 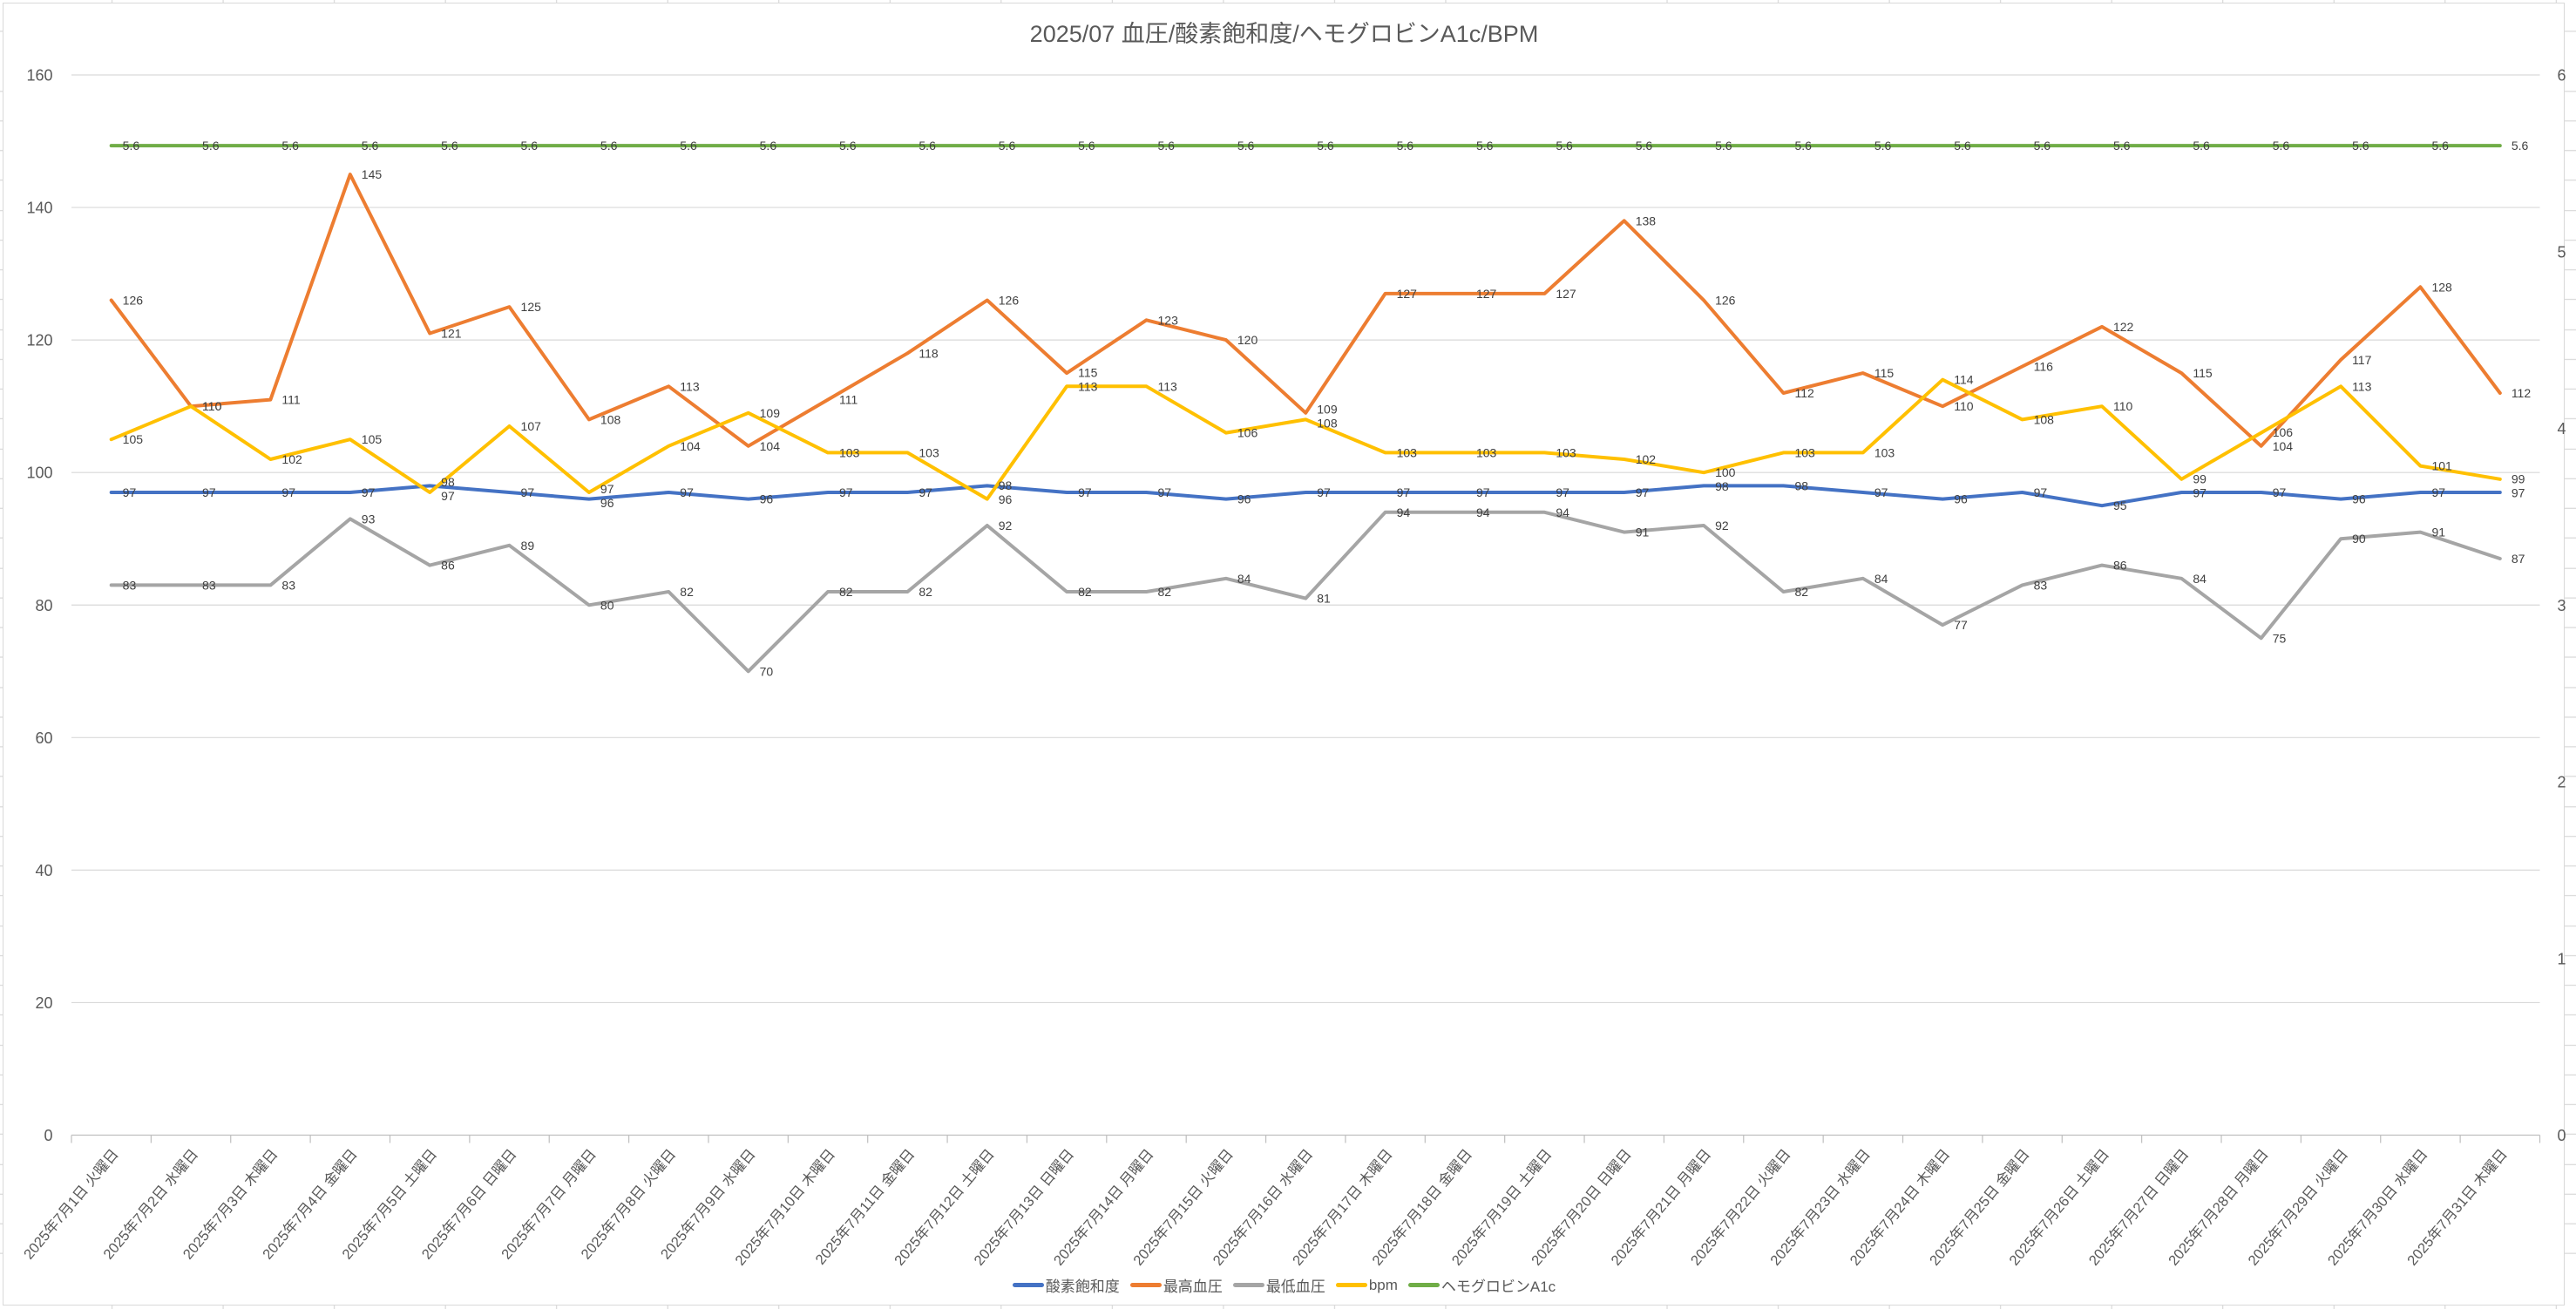 What do you see at coordinates (2562, 75) in the screenshot?
I see `right-axis-tick-label: 6` at bounding box center [2562, 75].